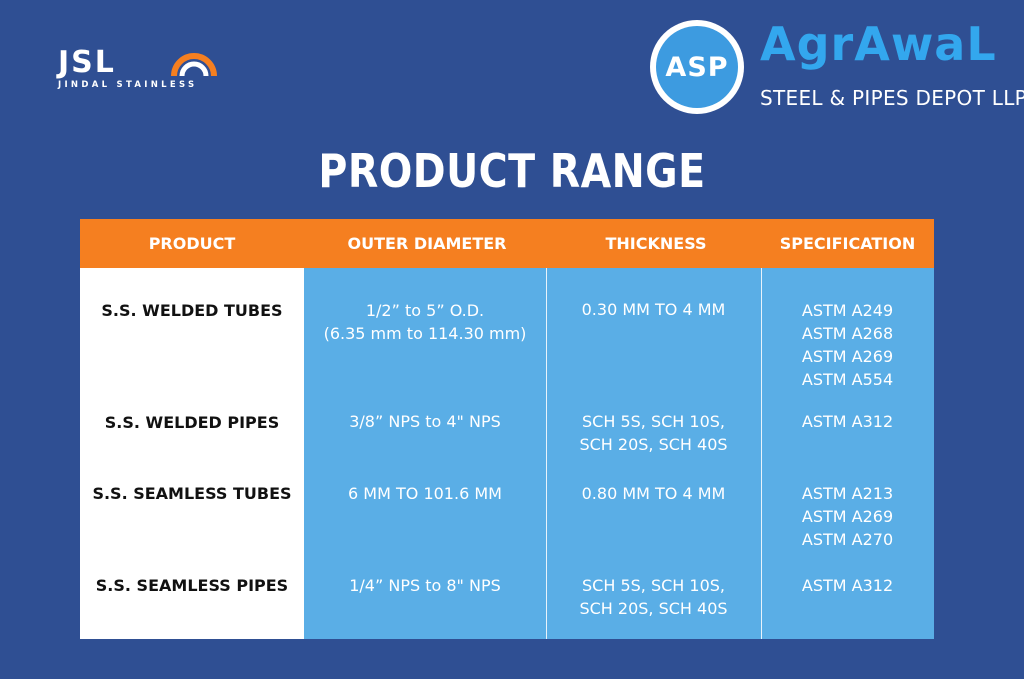 The image size is (1024, 679). Describe the element at coordinates (192, 493) in the screenshot. I see `row3-product: S.S. SEAMLESS TUBES` at that location.